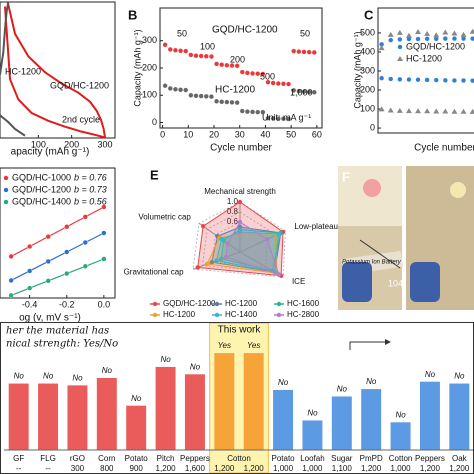  Describe the element at coordinates (90, 177) in the screenshot. I see `fit-label: b = 0.76` at that location.